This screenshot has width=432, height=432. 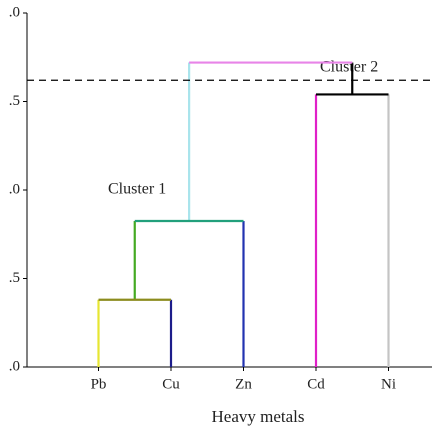 What do you see at coordinates (316, 384) in the screenshot?
I see `x-tick-label: Cd` at bounding box center [316, 384].